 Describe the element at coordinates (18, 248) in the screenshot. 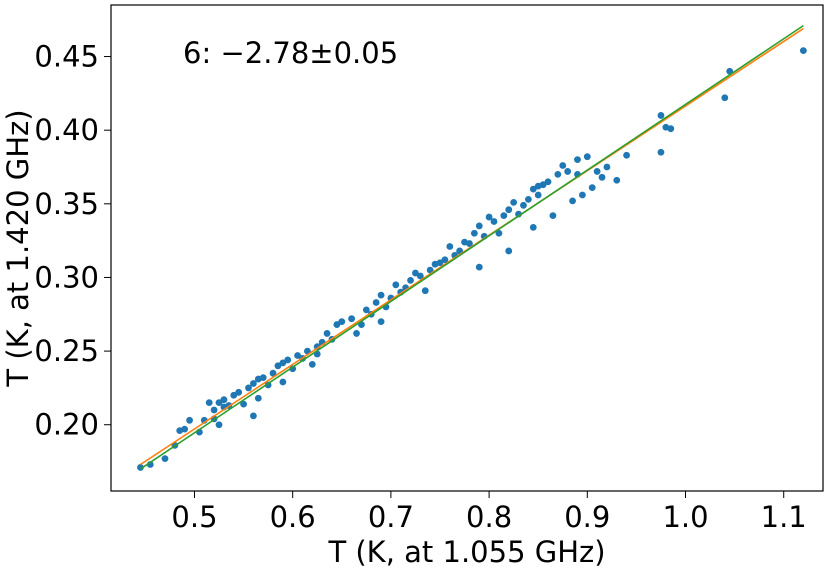

I see `y-axis-label: T (K, at 1.420 GHz)` at that location.